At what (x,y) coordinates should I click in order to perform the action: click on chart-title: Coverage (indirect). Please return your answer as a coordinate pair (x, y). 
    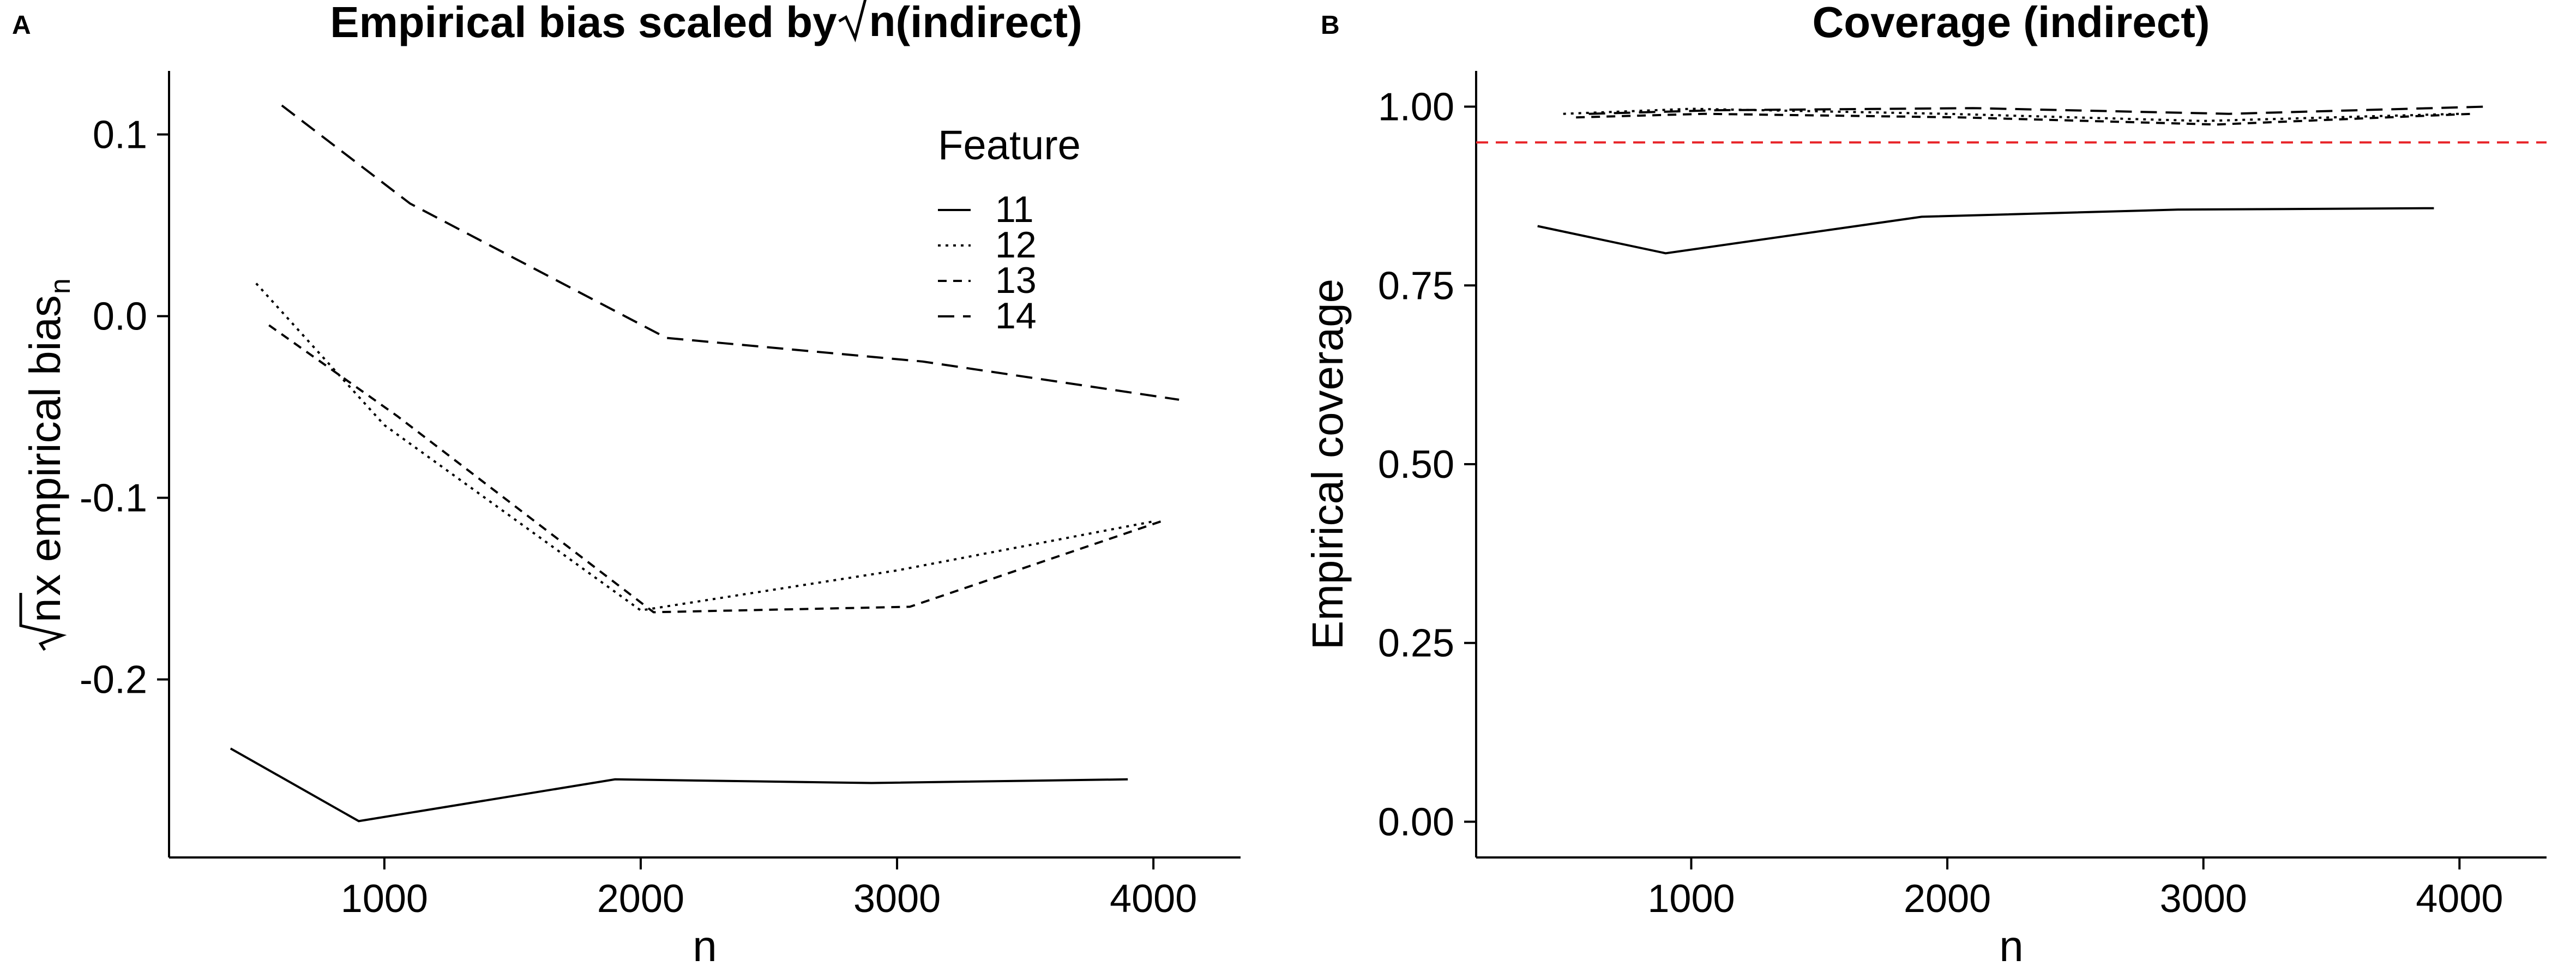
    Looking at the image, I should click on (2011, 23).